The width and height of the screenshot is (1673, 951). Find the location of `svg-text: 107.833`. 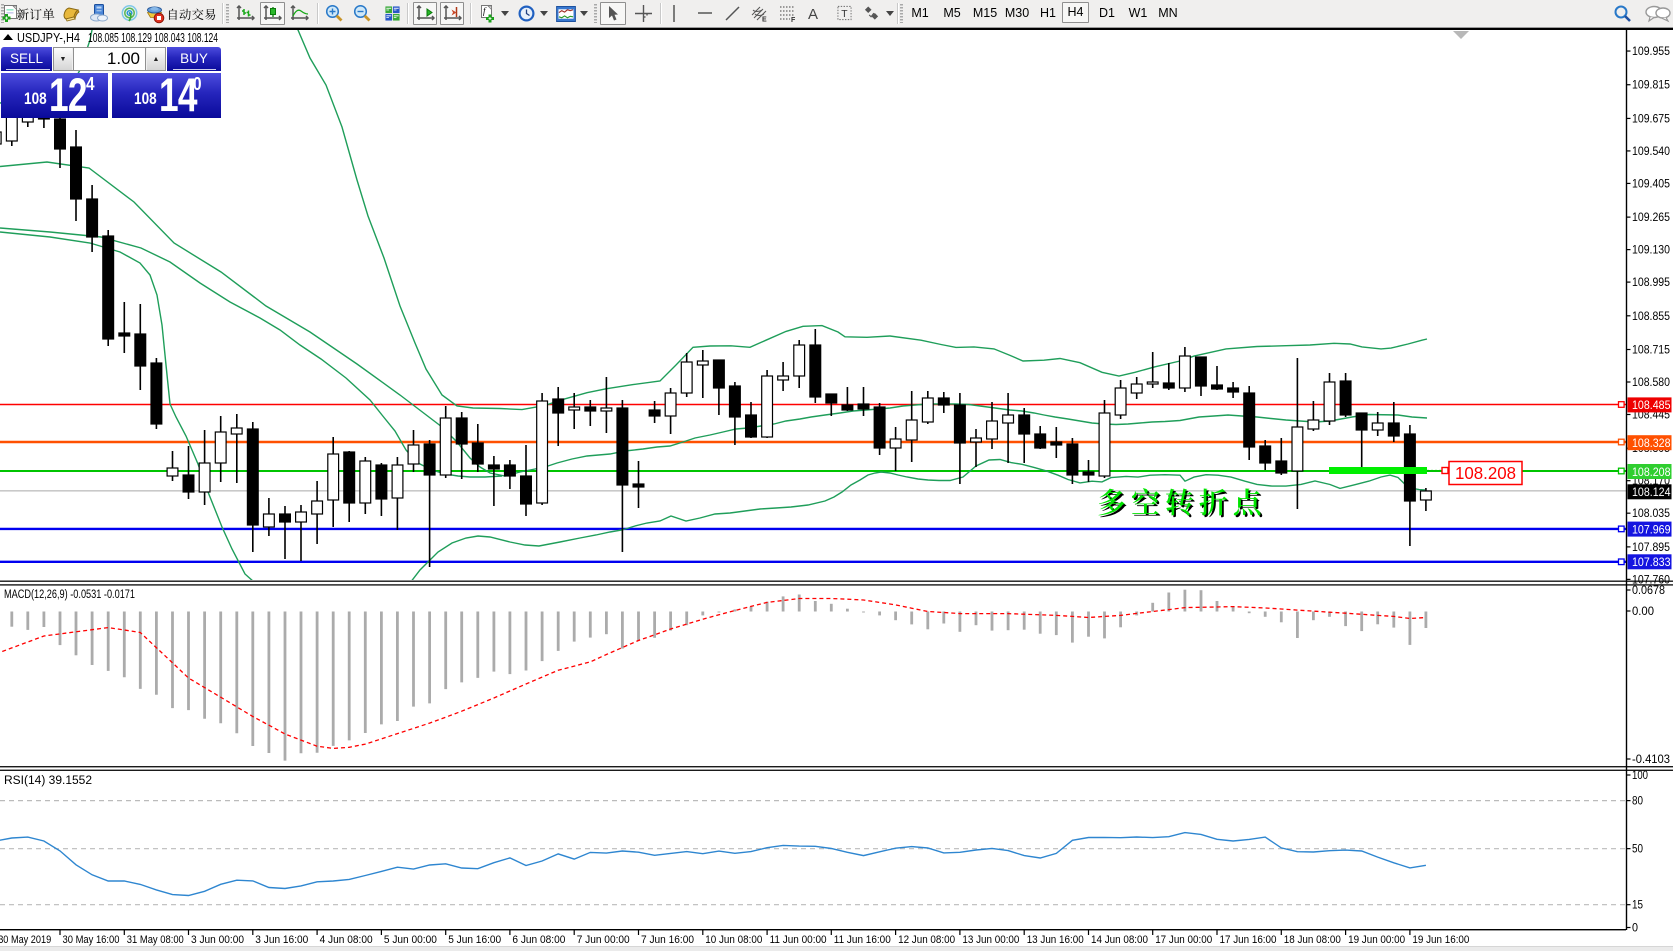

svg-text: 107.833 is located at coordinates (1651, 563).